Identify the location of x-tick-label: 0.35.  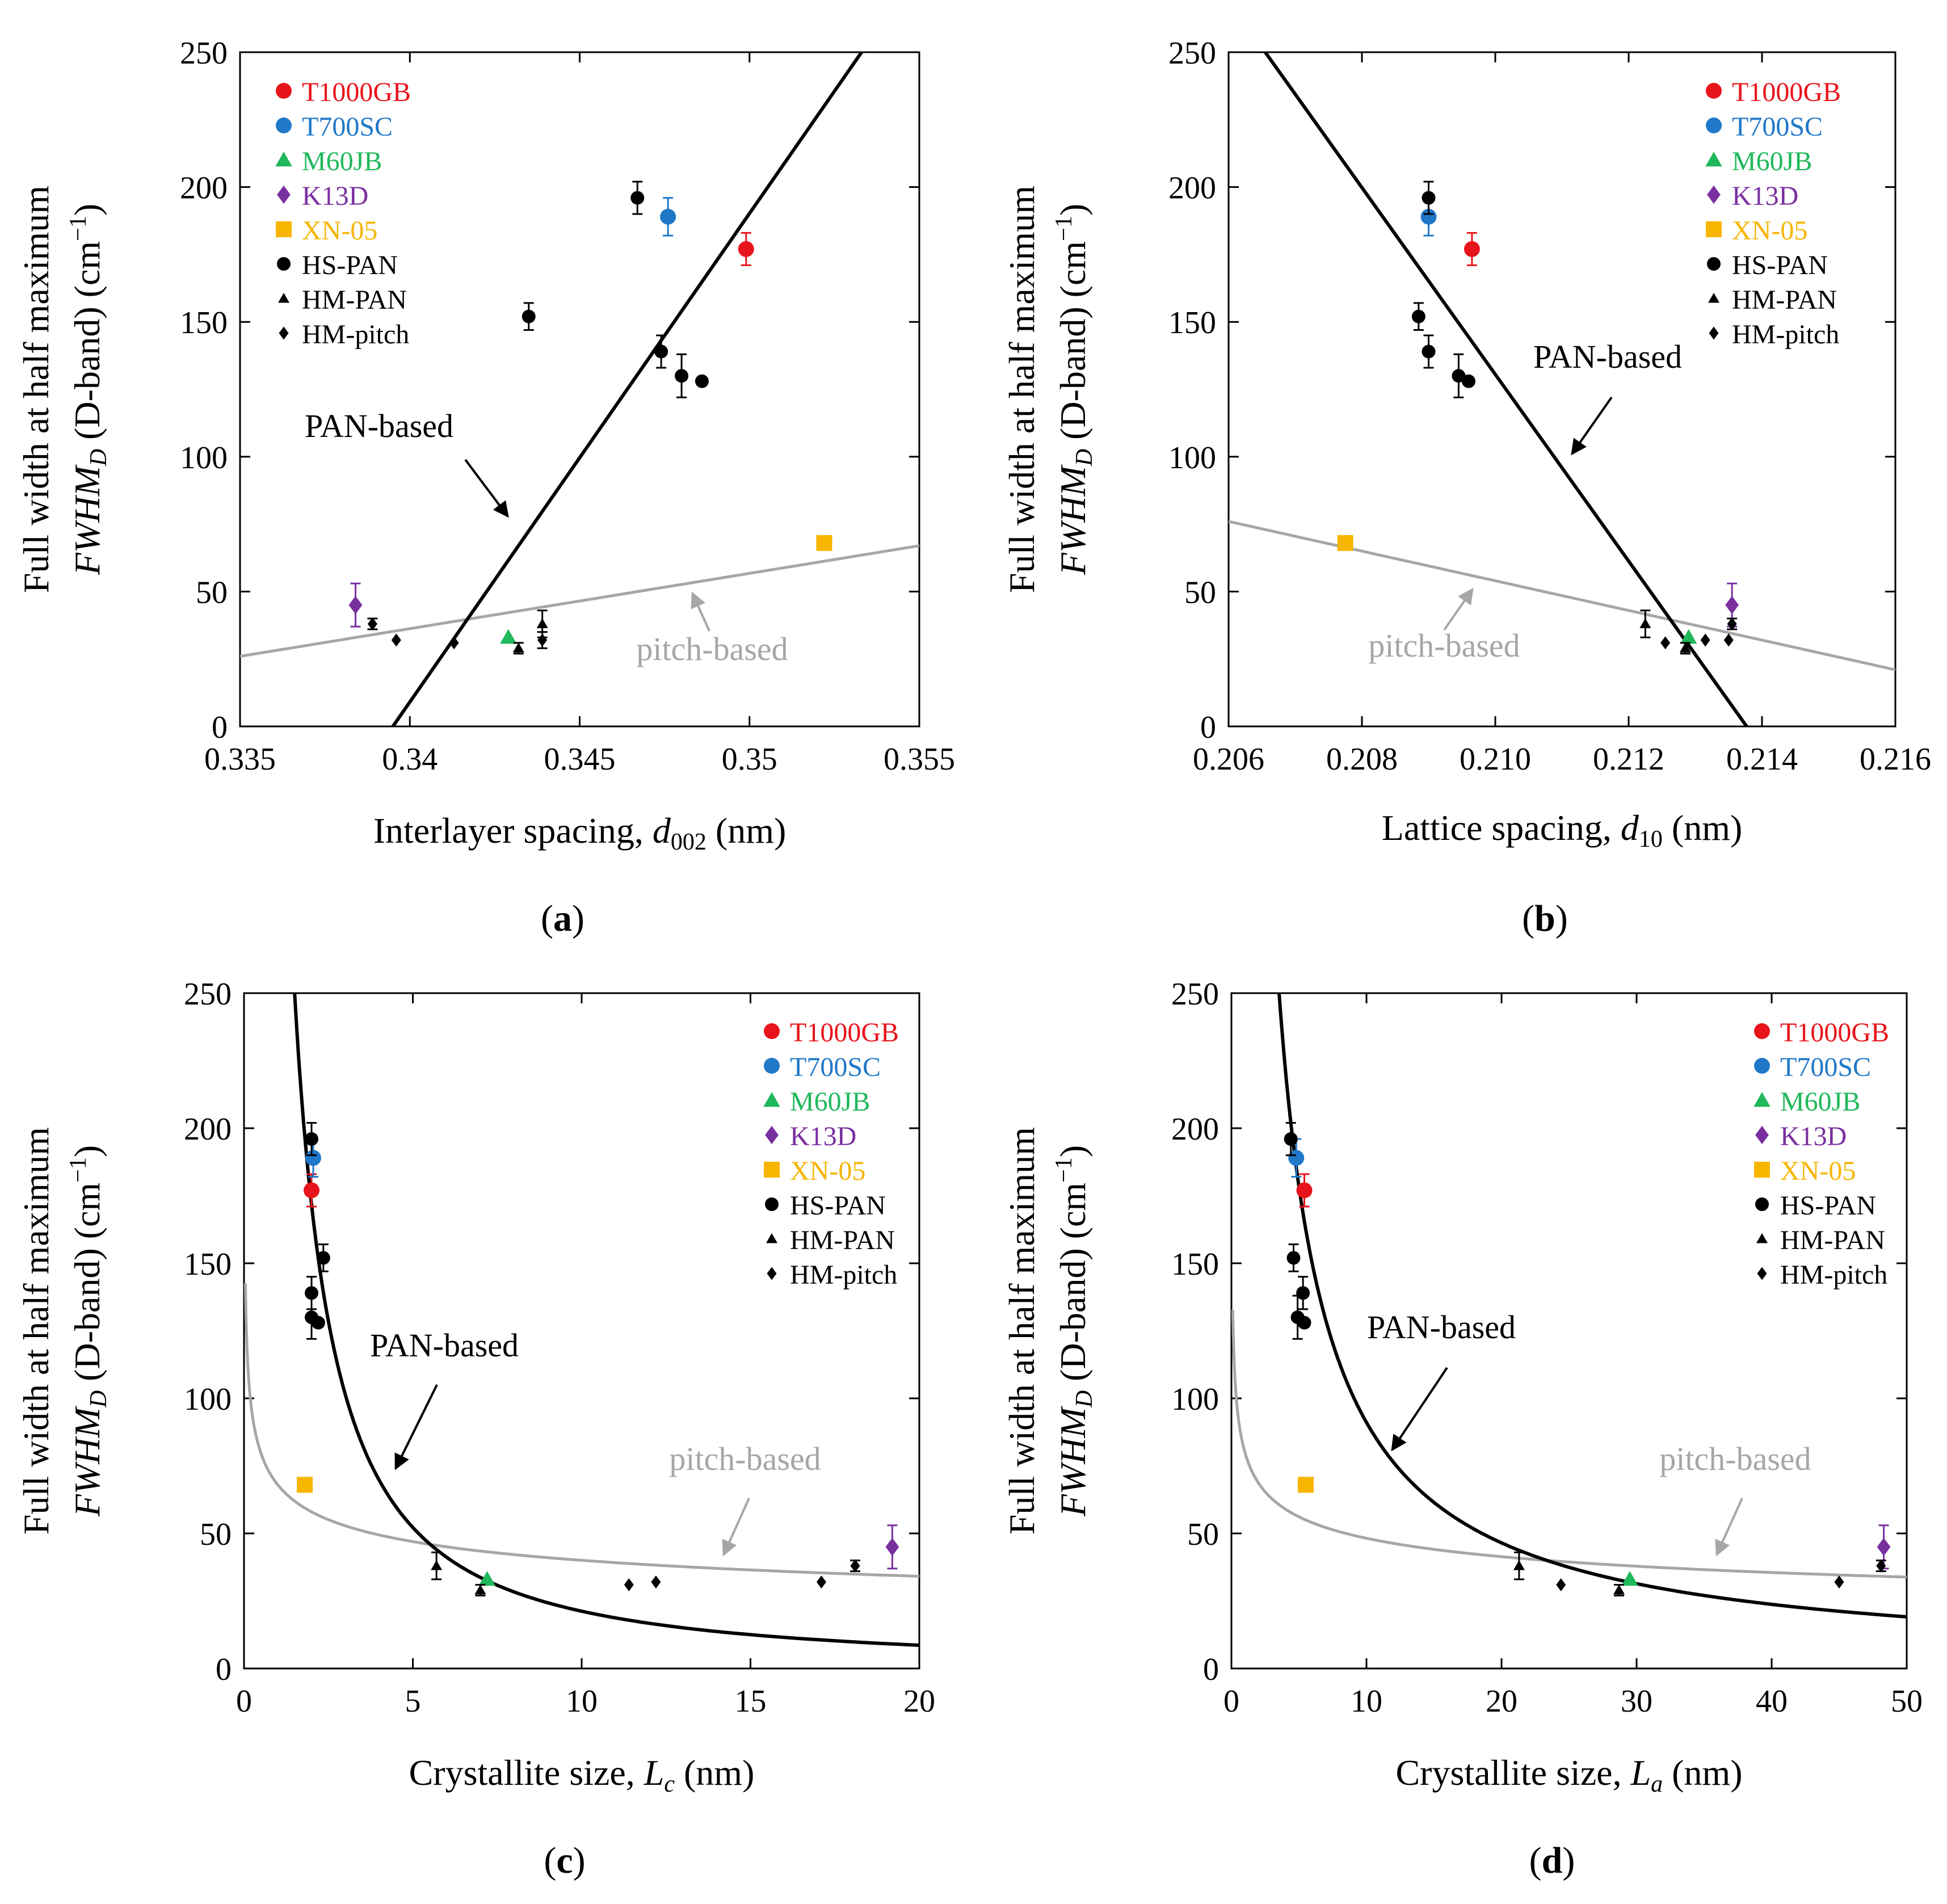
(749, 759).